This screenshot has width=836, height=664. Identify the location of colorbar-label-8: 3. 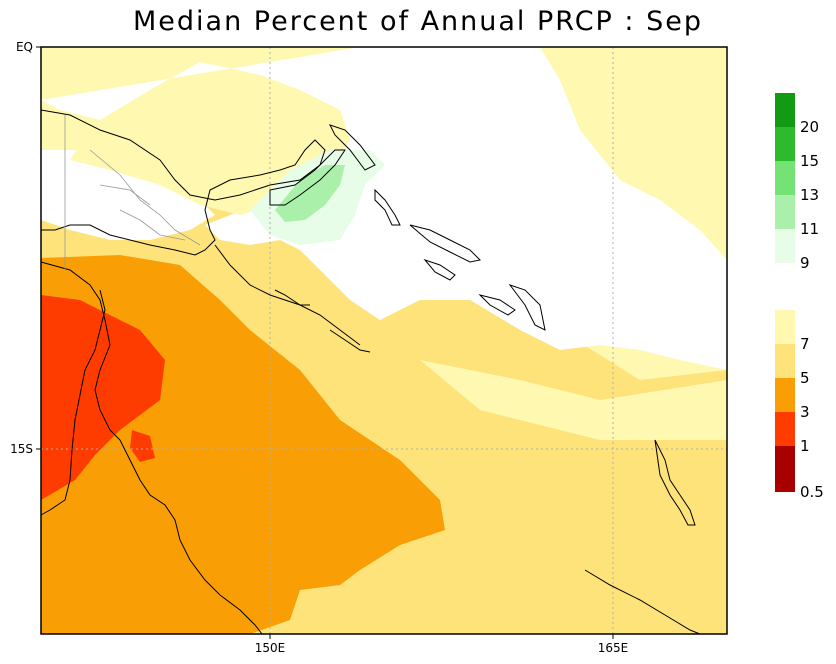
(805, 412).